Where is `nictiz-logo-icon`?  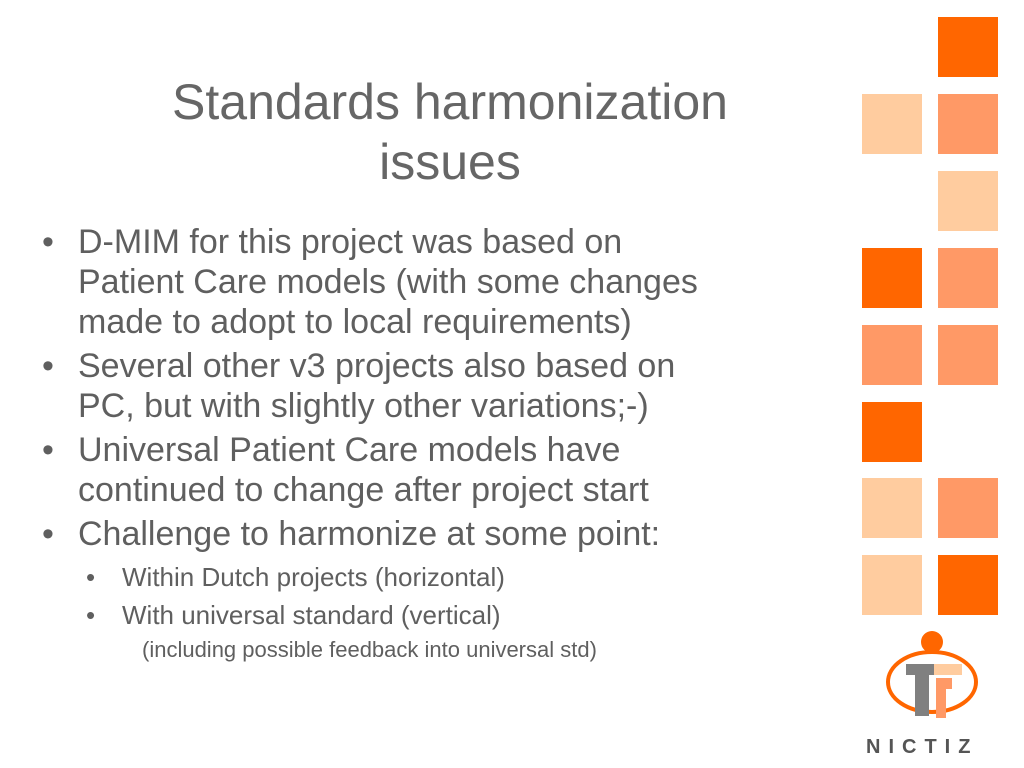 nictiz-logo-icon is located at coordinates (932, 674).